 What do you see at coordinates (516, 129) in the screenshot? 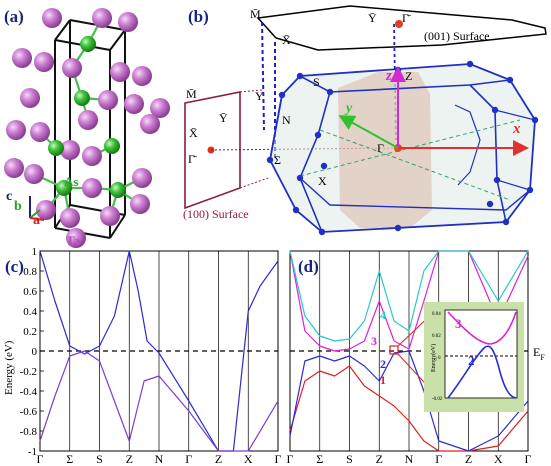
I see `kx-axis-label: x` at bounding box center [516, 129].